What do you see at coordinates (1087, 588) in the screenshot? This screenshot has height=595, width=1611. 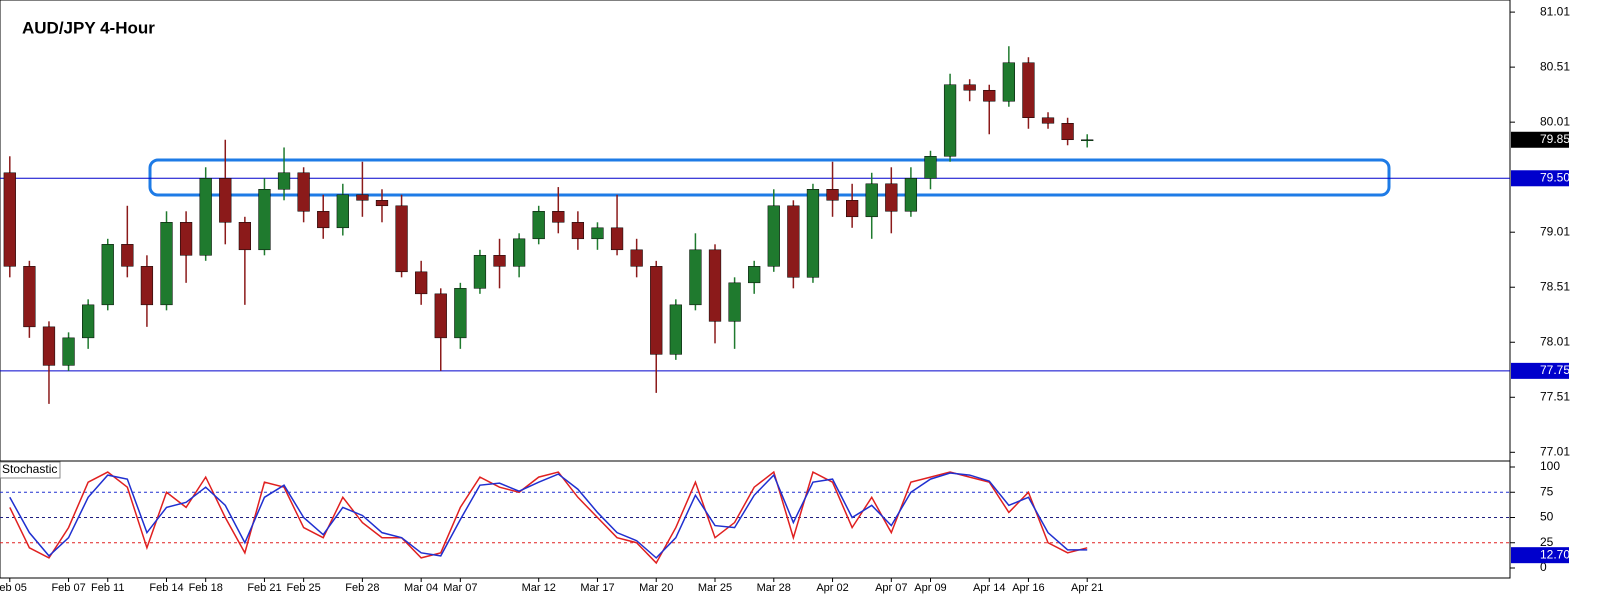 I see `x-tick-label: Apr 21` at bounding box center [1087, 588].